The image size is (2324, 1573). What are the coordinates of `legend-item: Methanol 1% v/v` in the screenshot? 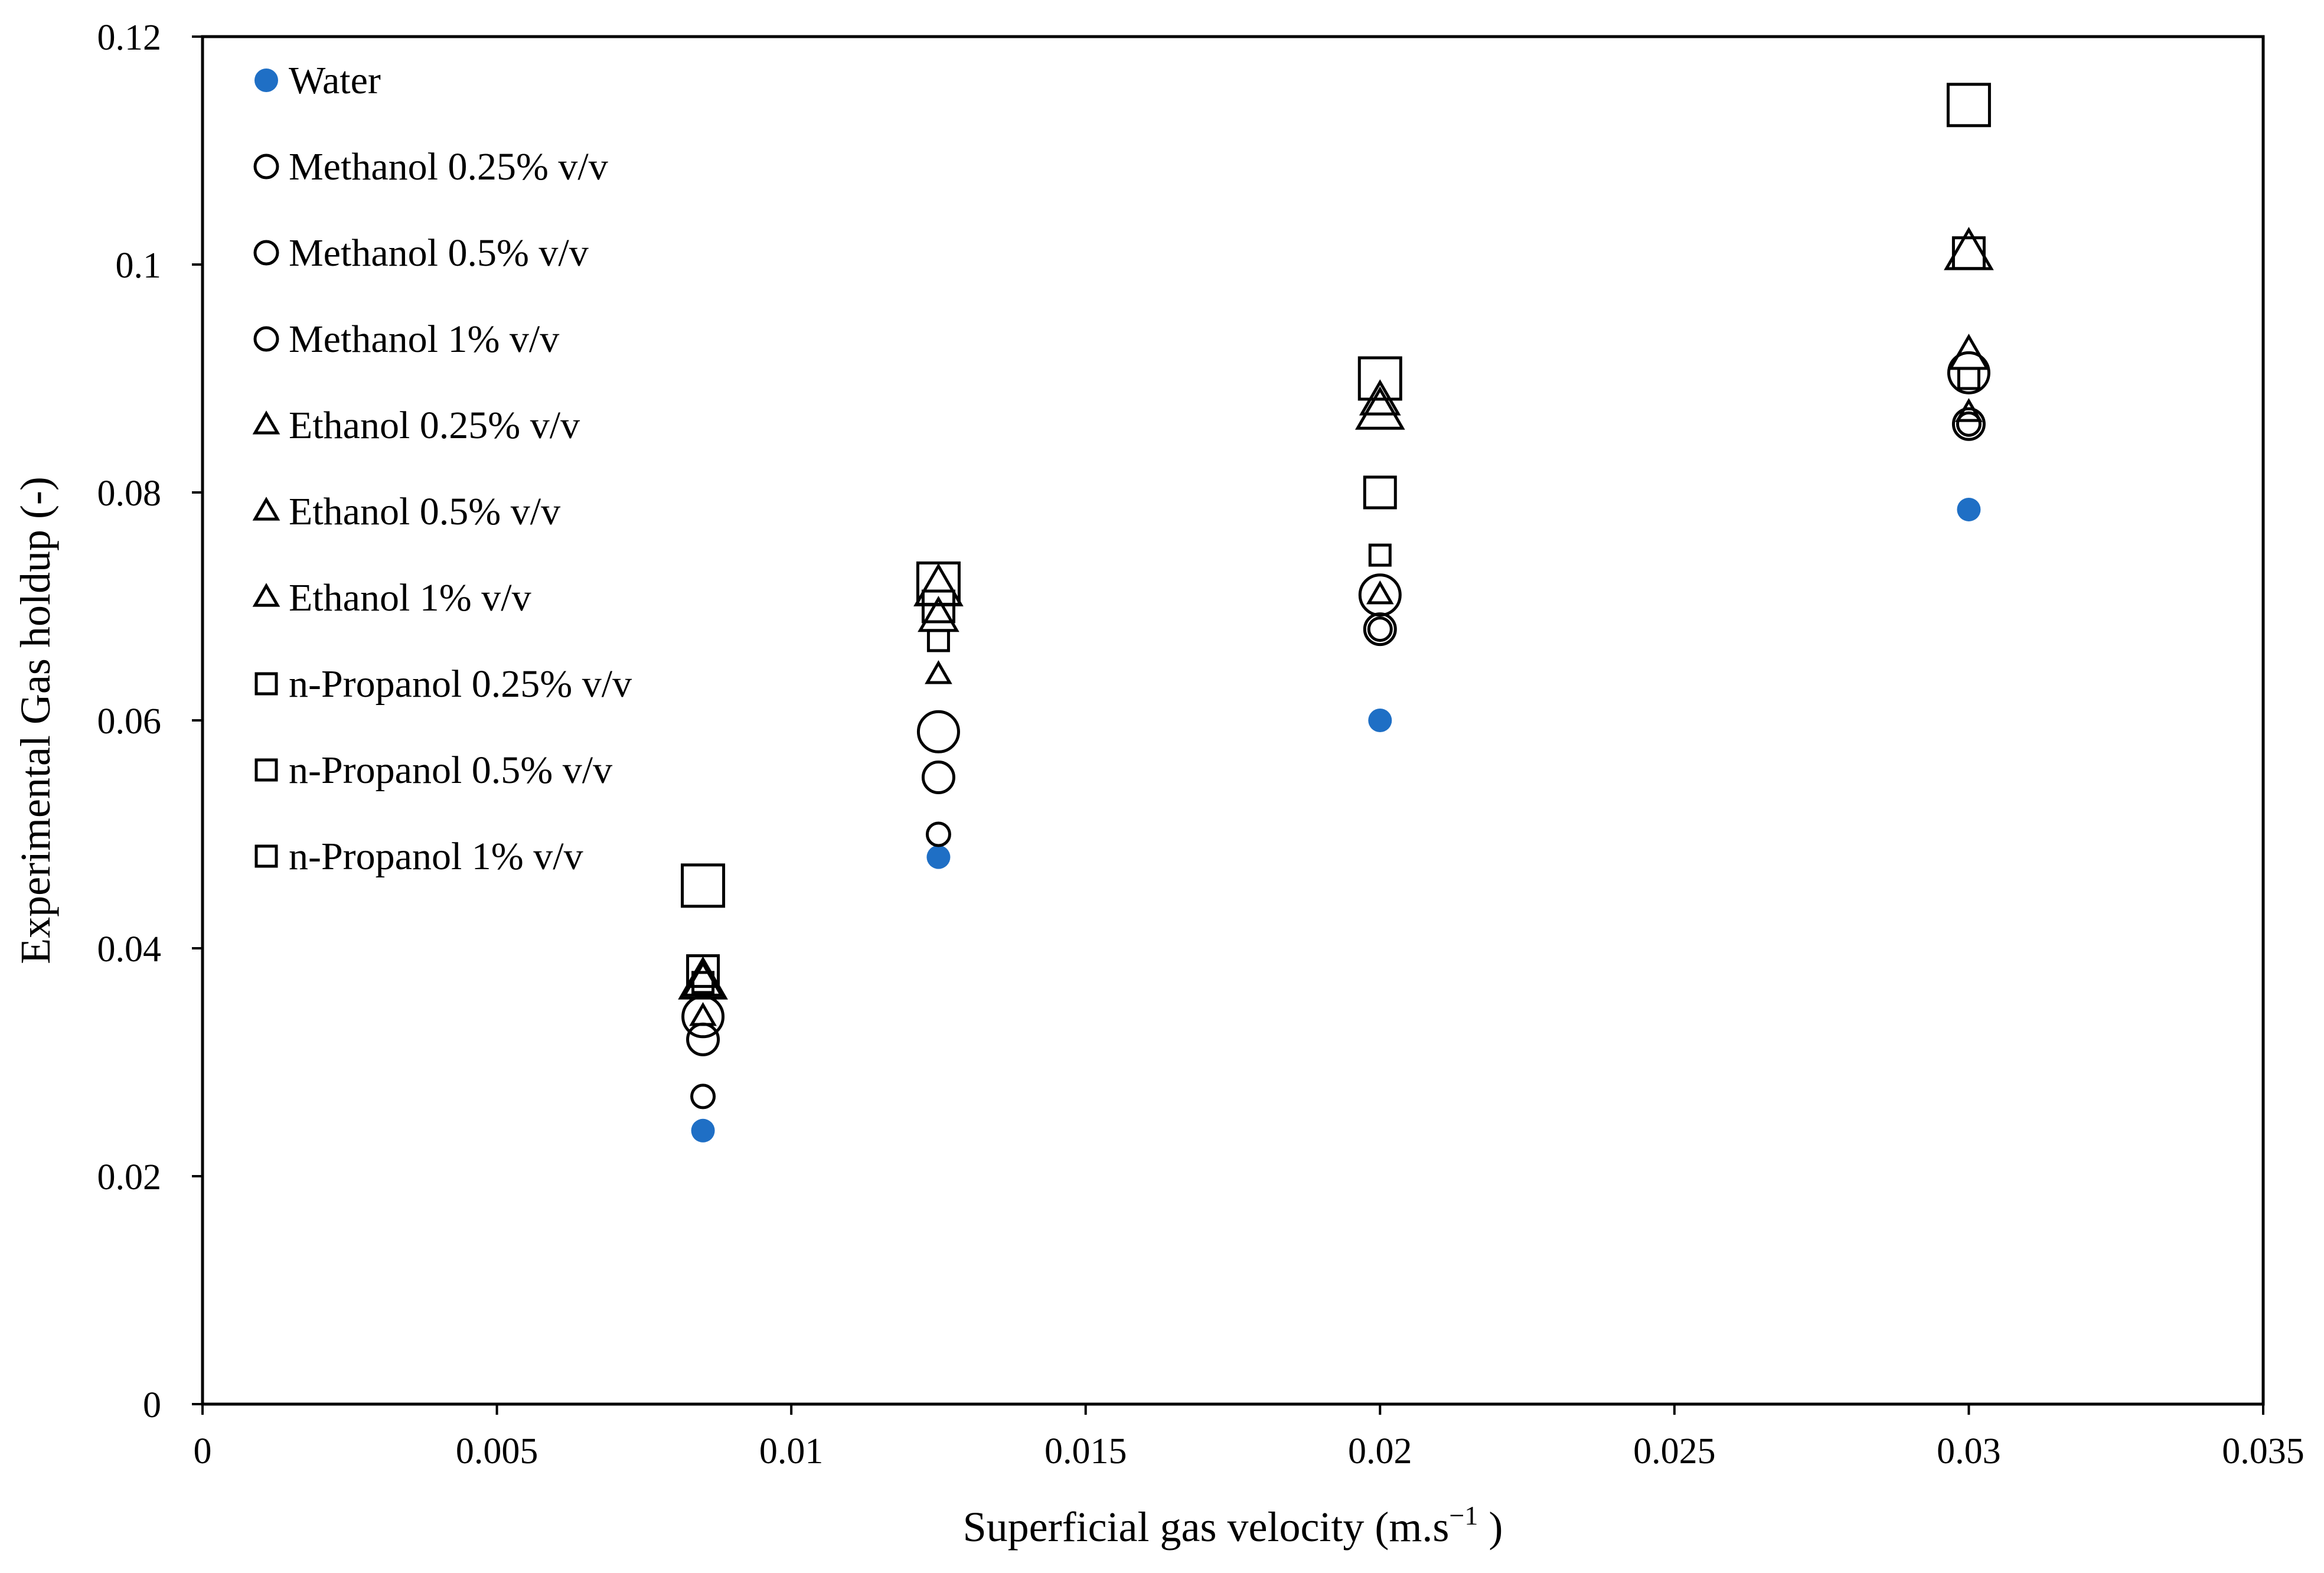 It's located at (406, 339).